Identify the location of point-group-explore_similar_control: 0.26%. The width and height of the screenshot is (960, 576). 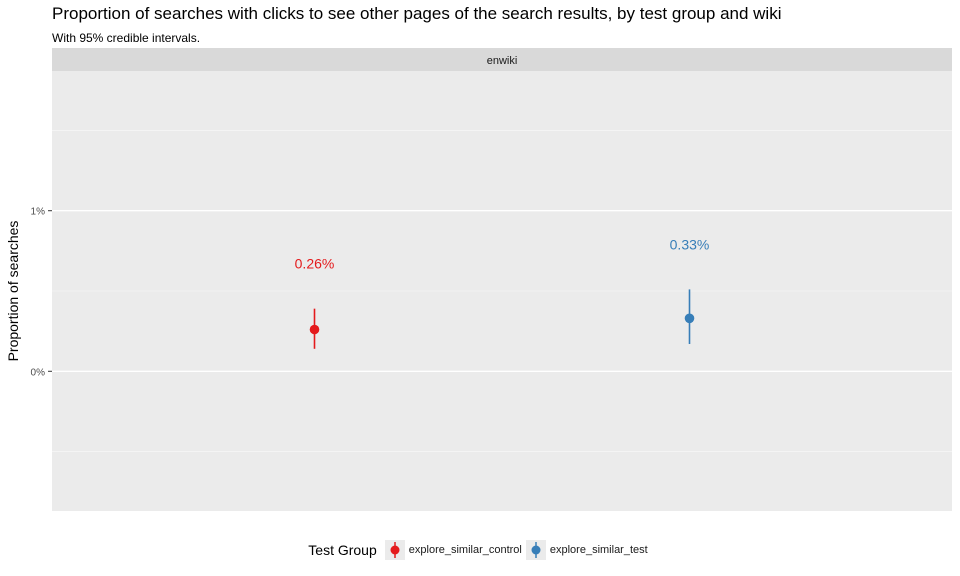
(315, 302).